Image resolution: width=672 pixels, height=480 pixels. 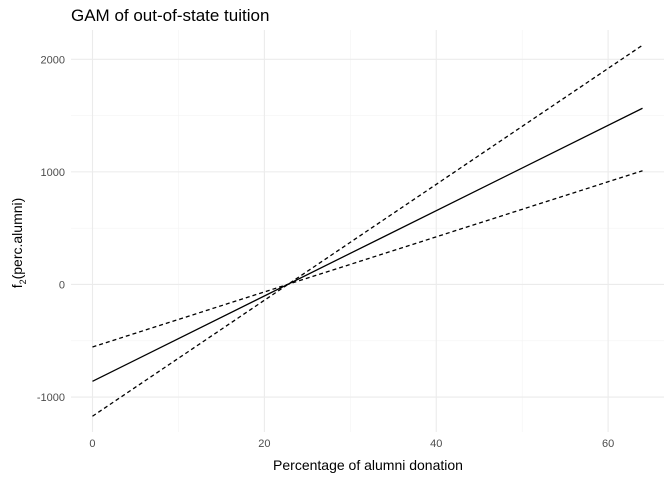 What do you see at coordinates (53, 60) in the screenshot?
I see `y-tick-label: 2000` at bounding box center [53, 60].